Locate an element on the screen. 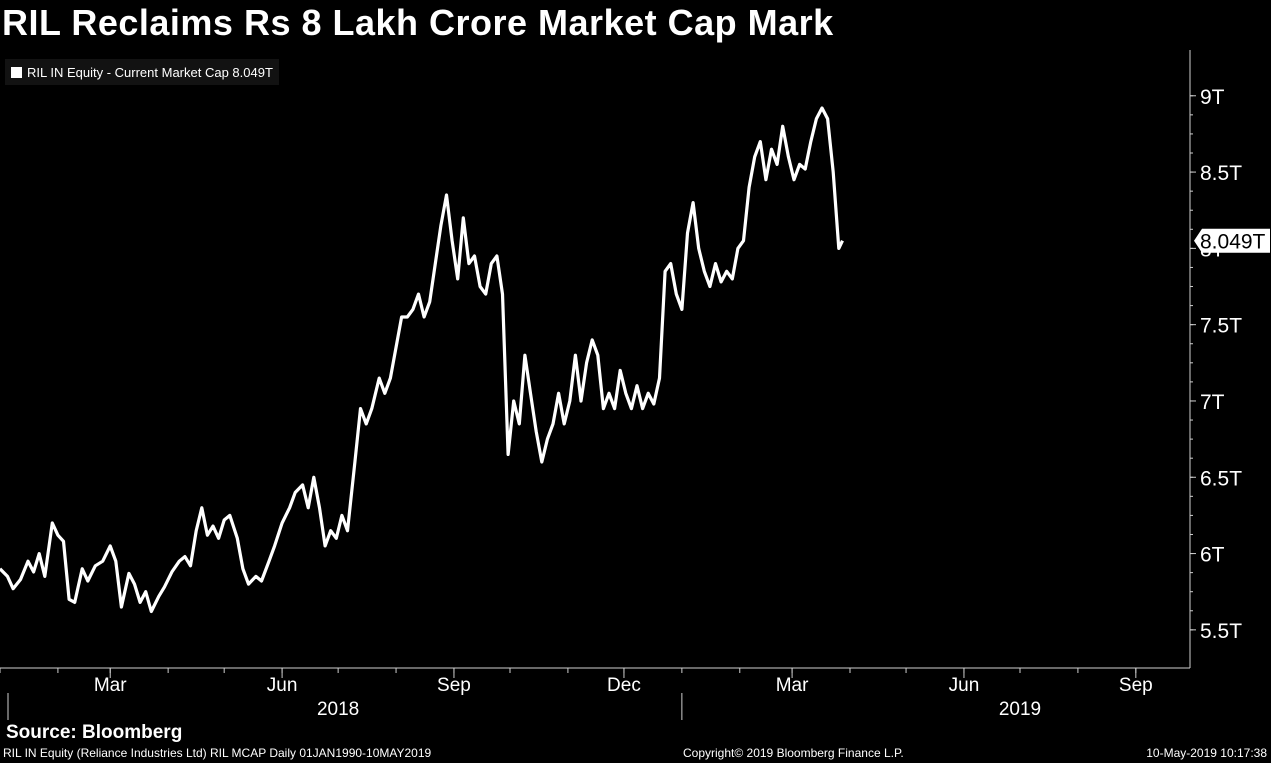 Image resolution: width=1271 pixels, height=763 pixels. y-tick-label: 7T is located at coordinates (1212, 402).